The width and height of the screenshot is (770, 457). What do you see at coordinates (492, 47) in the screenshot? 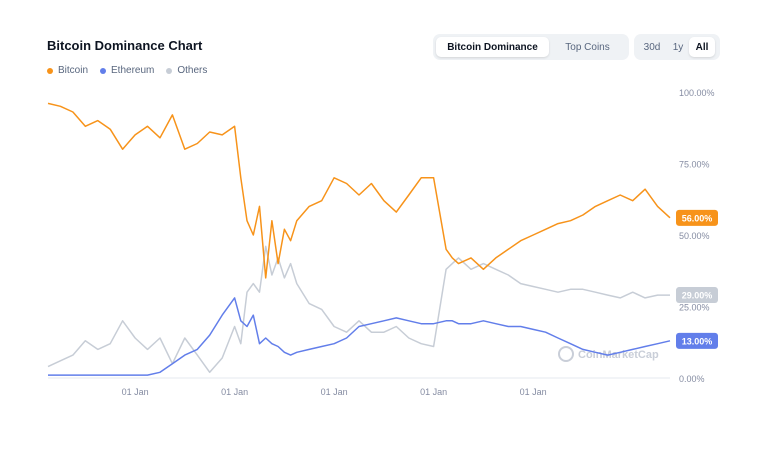
I see `tab-bitcoin-dominance: Bitcoin Dominance` at bounding box center [492, 47].